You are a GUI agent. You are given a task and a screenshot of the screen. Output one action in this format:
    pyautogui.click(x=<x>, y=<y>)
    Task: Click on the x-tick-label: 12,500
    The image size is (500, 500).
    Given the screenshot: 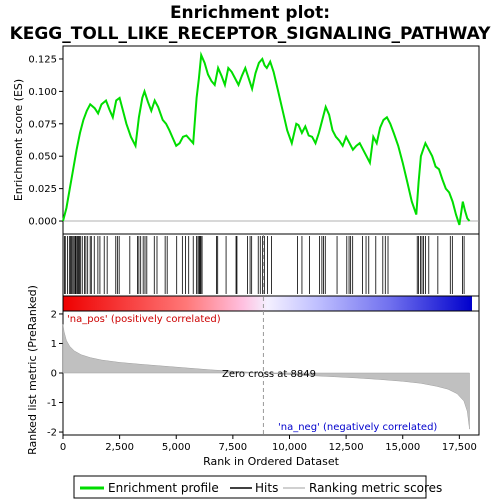 What is the action you would take?
    pyautogui.click(x=346, y=447)
    